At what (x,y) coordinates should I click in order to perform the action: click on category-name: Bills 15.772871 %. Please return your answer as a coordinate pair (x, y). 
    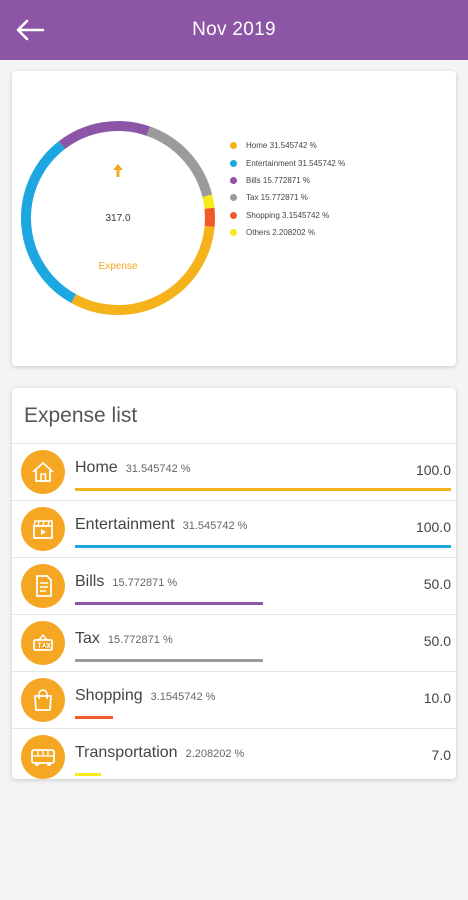
    Looking at the image, I should click on (126, 582).